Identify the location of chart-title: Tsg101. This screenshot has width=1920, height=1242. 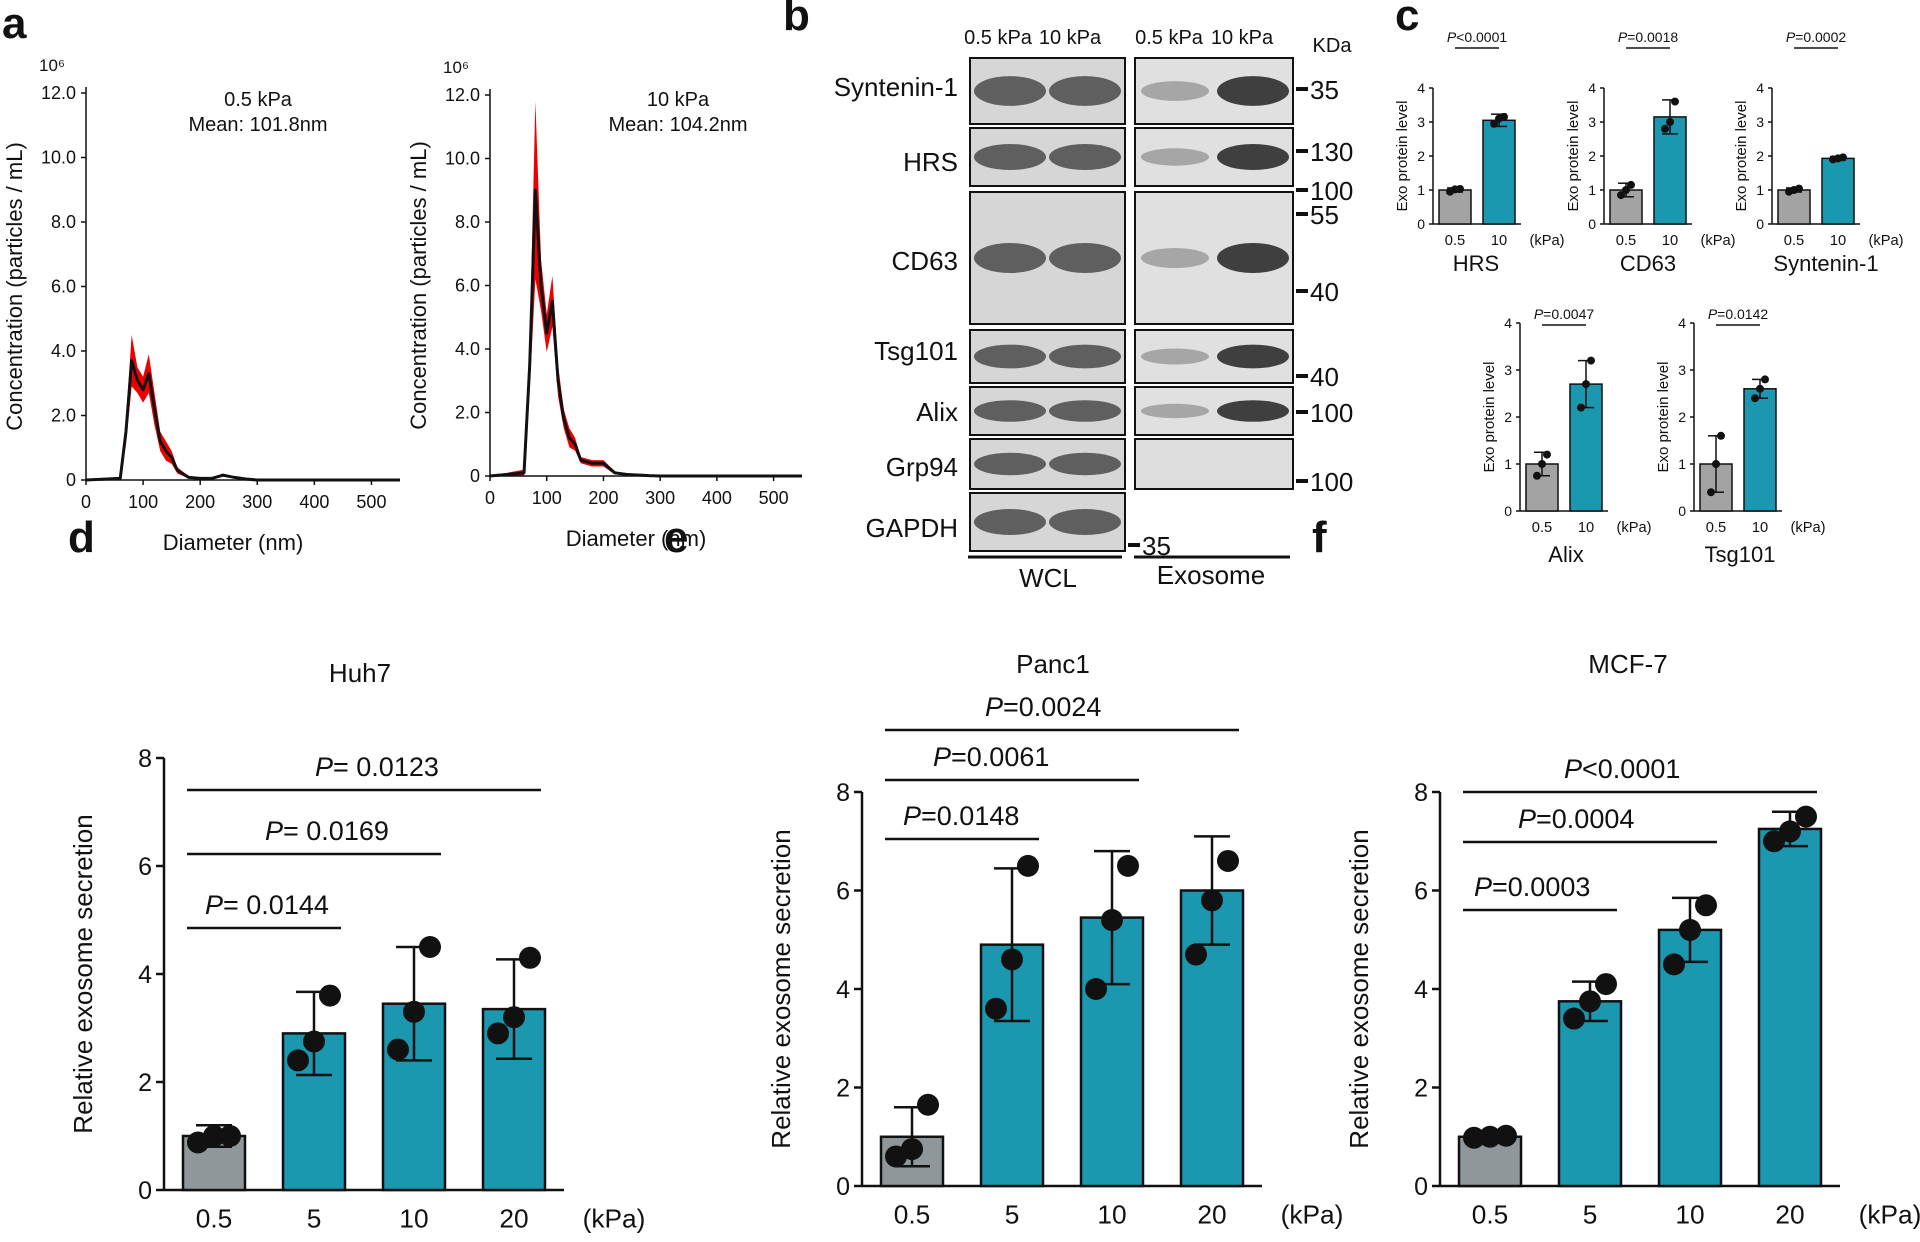
(1740, 554).